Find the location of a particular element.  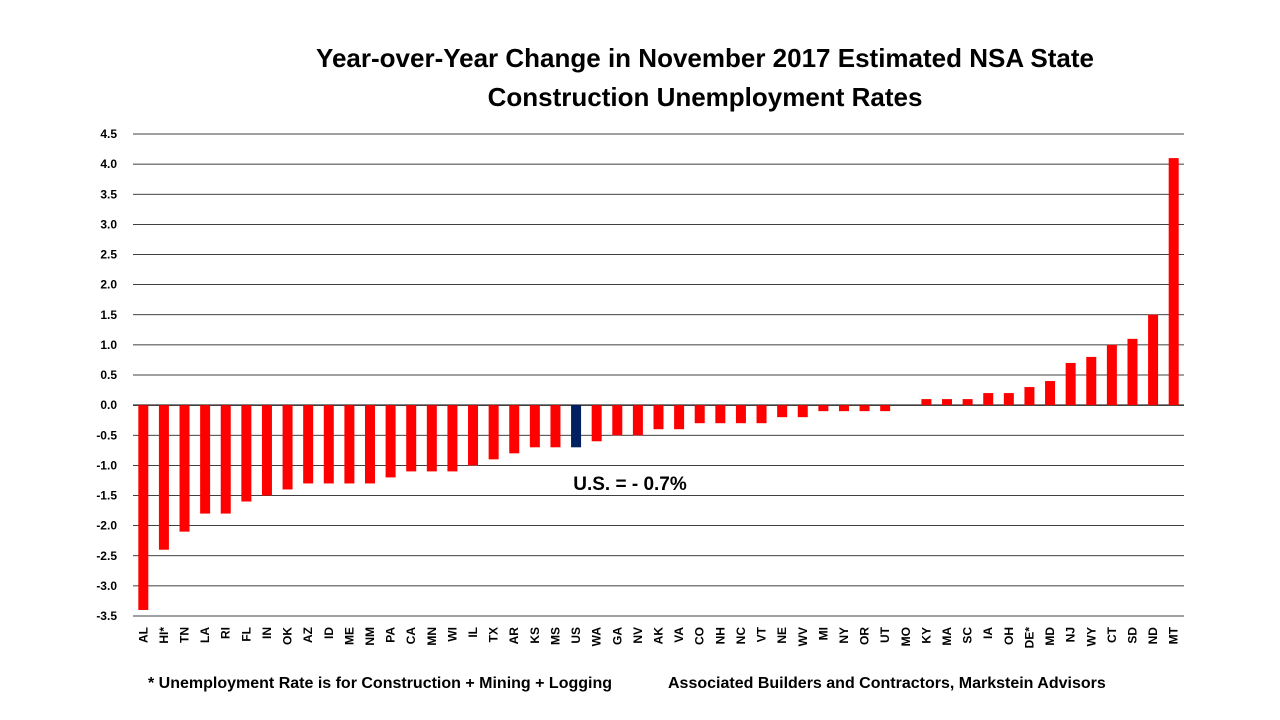

x-tick-label: IL is located at coordinates (473, 632).